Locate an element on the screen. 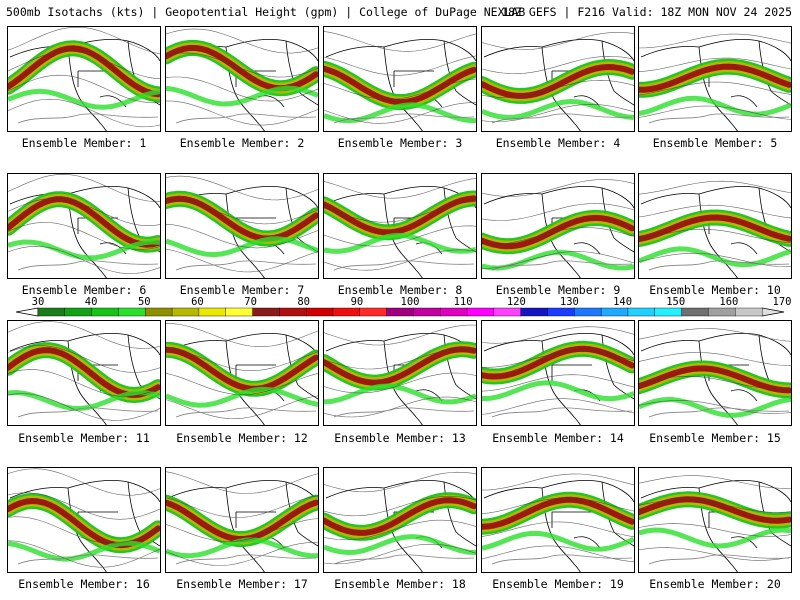 Image resolution: width=800 pixels, height=600 pixels. member-caption: Ensemble Member: 3 is located at coordinates (400, 143).